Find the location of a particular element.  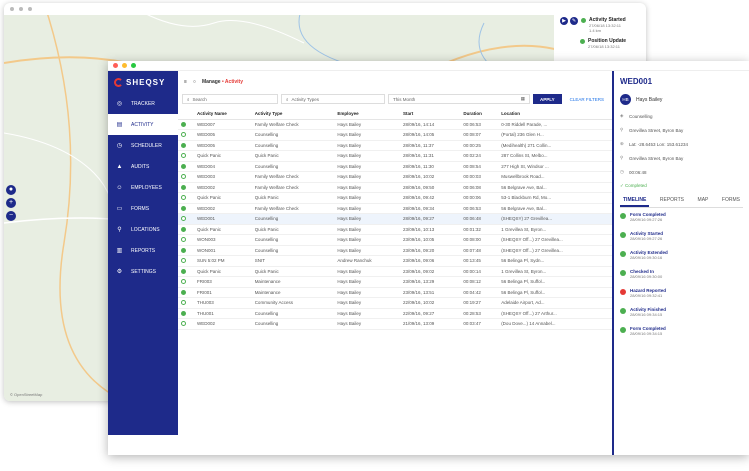

column-header: Duration is located at coordinates (479, 114).